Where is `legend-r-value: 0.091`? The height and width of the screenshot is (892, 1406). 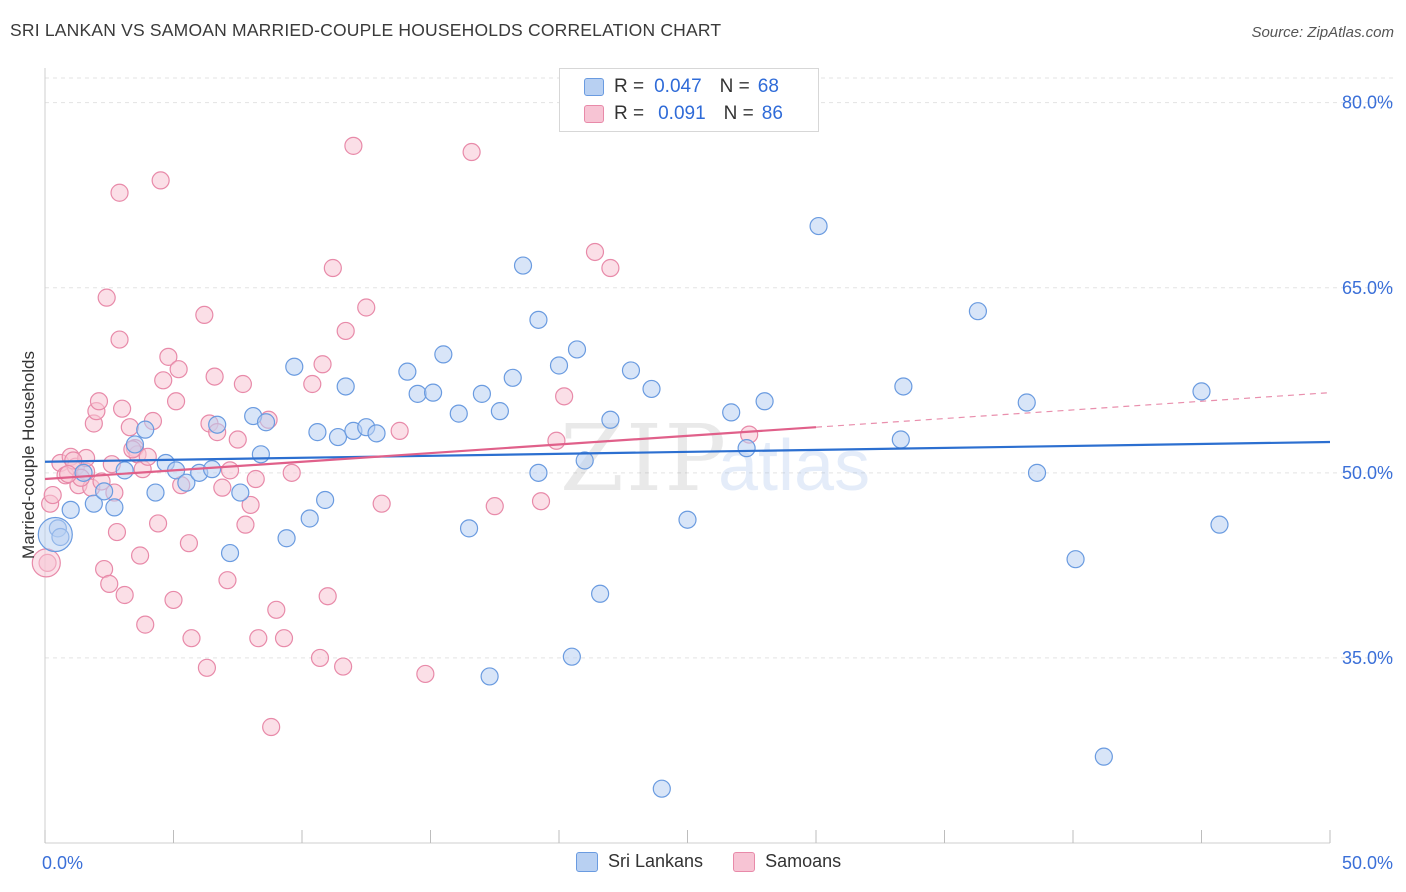
legend-r-value: 0.091 is located at coordinates (682, 113).